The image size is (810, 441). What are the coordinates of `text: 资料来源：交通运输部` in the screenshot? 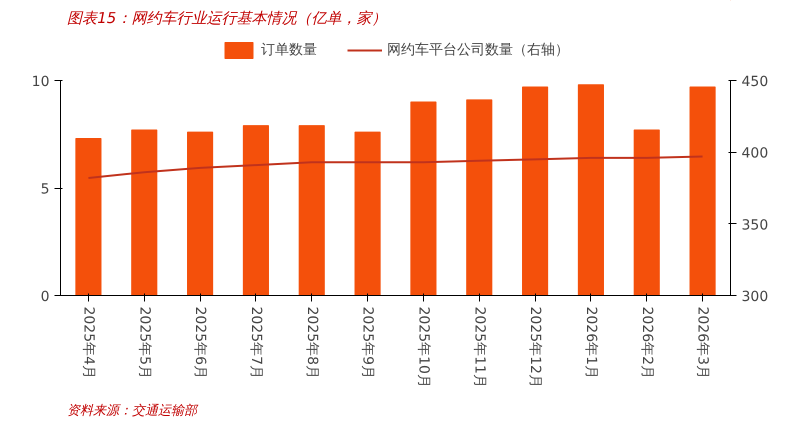 It's located at (133, 410).